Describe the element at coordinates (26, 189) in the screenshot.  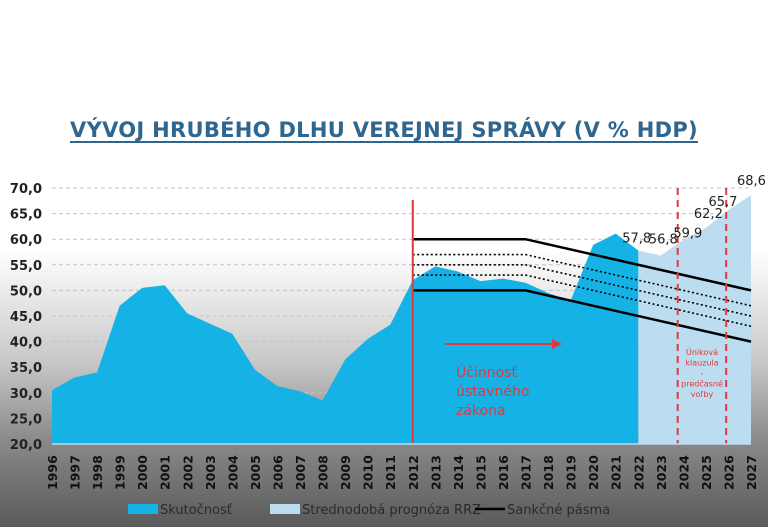
I see `y-tick-label: 70,0` at that location.